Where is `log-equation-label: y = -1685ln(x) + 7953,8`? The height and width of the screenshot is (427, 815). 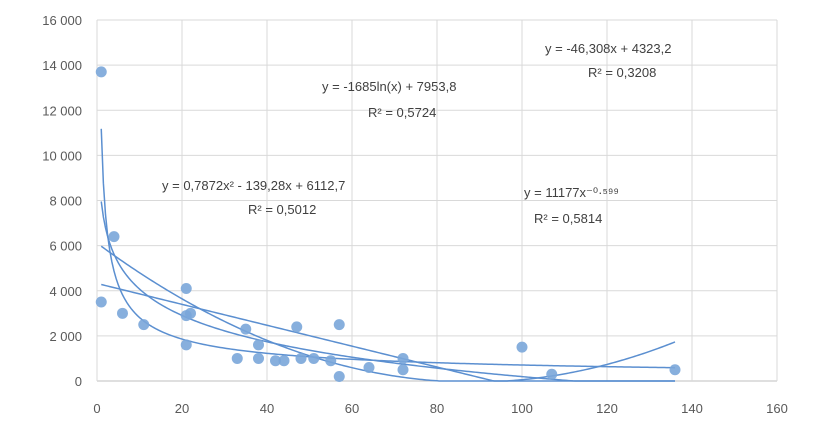 log-equation-label: y = -1685ln(x) + 7953,8 is located at coordinates (389, 86).